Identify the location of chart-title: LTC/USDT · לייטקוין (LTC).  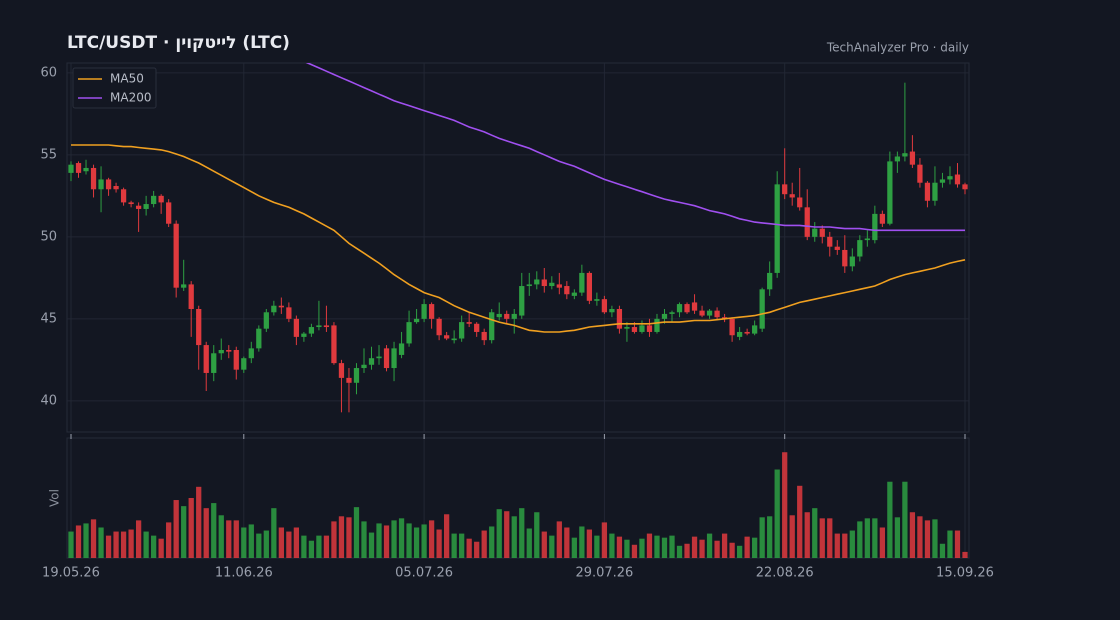
(178, 43).